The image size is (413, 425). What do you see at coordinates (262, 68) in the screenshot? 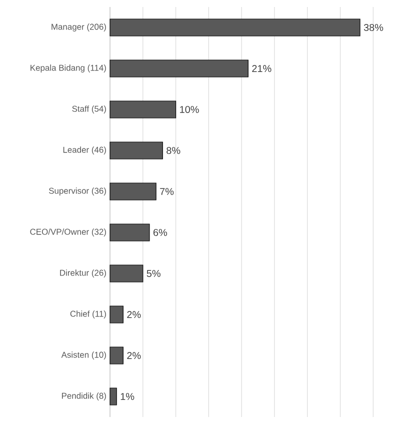
I see `data-label: 21%` at bounding box center [262, 68].